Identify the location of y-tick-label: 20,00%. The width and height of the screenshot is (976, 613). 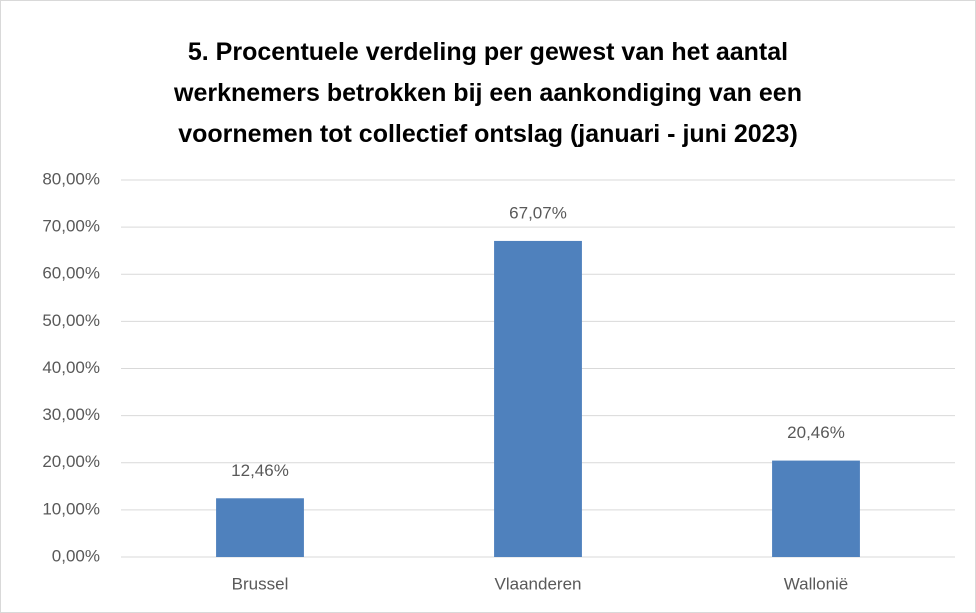
(71, 461).